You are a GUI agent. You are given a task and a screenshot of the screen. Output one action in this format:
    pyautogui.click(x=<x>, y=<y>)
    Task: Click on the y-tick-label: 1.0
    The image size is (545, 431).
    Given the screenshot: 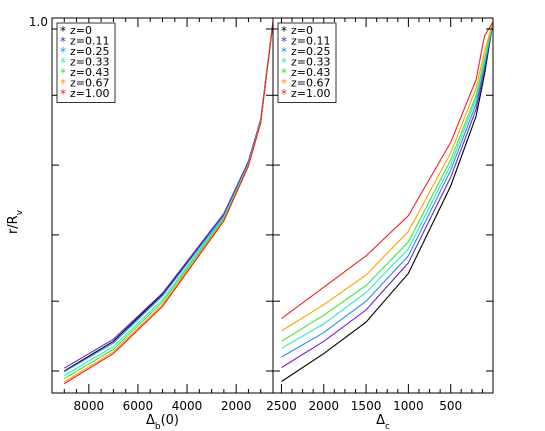 What is the action you would take?
    pyautogui.click(x=38, y=22)
    